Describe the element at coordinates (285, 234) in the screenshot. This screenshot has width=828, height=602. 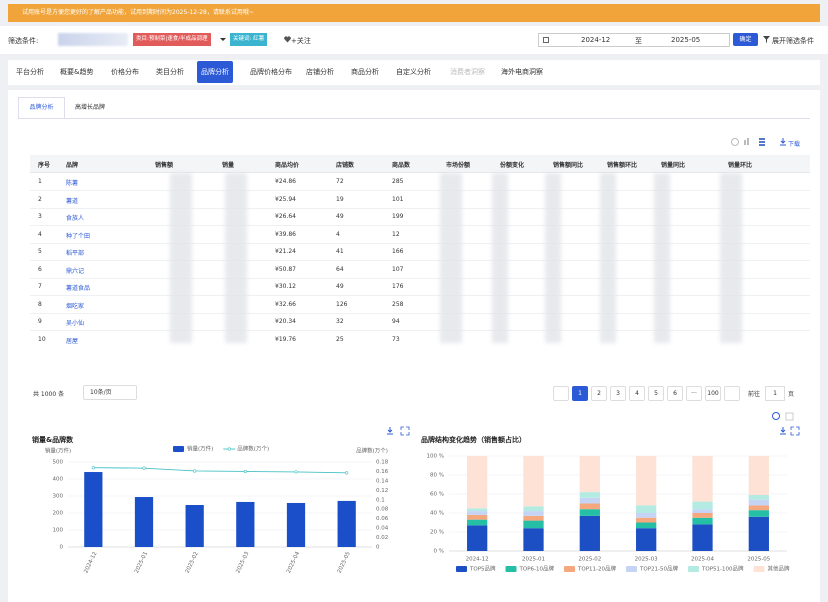
I see `table-cell: ¥39.86` at that location.